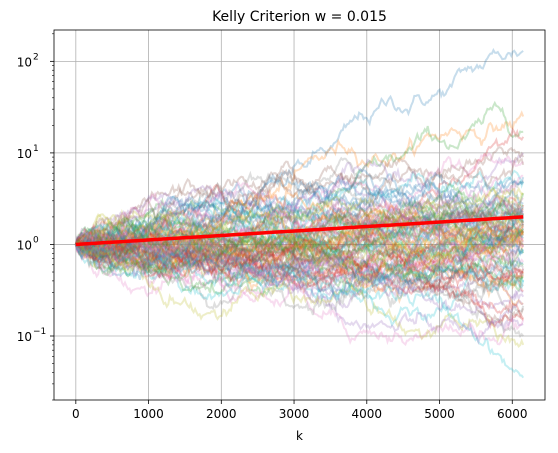 The image size is (558, 453). I want to click on y-tick-exponent: 0, so click(36, 240).